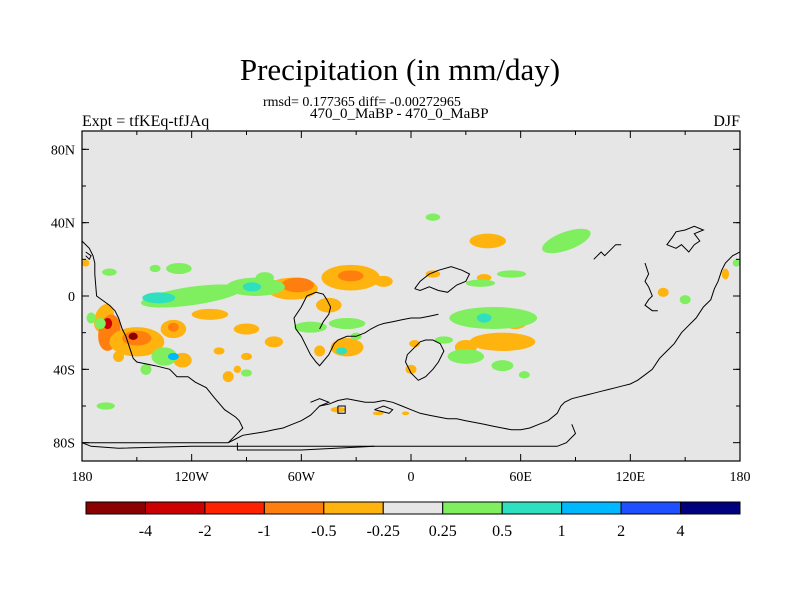 The image size is (800, 600). What do you see at coordinates (520, 477) in the screenshot?
I see `x-tick-label-4: 60E` at bounding box center [520, 477].